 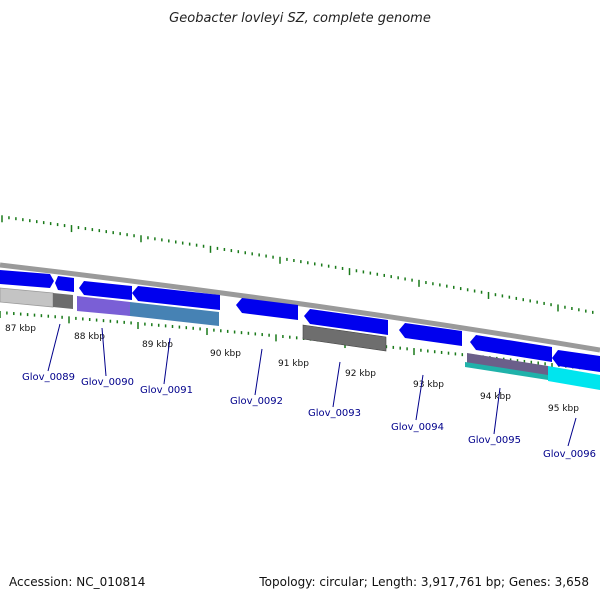 What do you see at coordinates (360, 374) in the screenshot?
I see `kbp-label: 92 kbp` at bounding box center [360, 374].